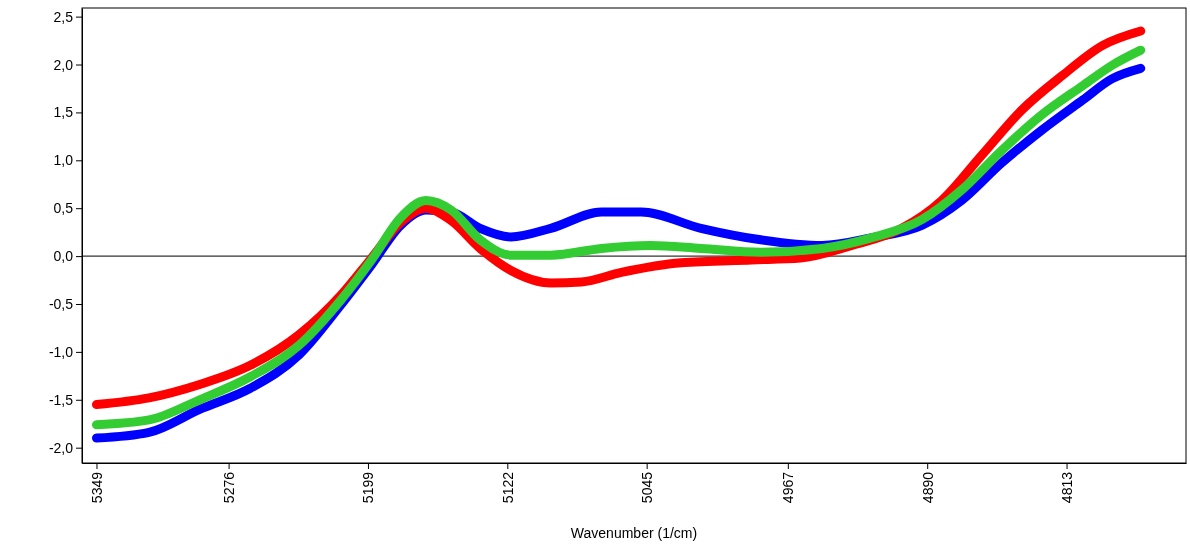  I want to click on y-tick-label: 1,5, so click(63, 112).